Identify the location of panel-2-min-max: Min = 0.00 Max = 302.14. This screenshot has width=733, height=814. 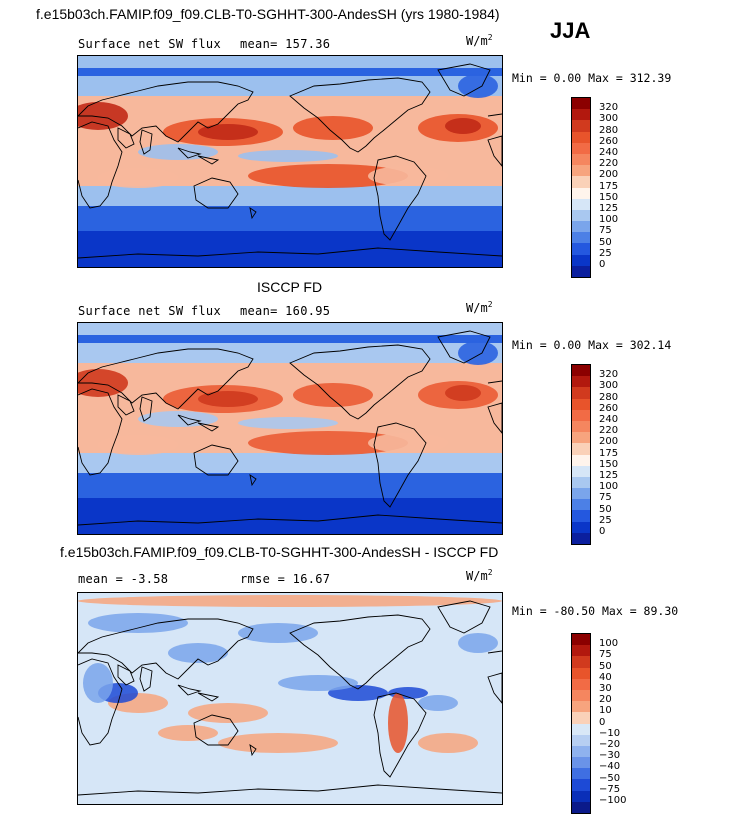
(592, 345).